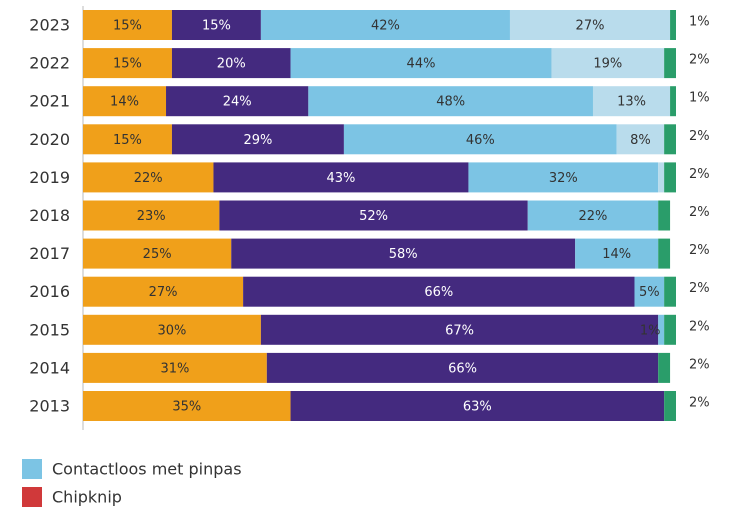  I want to click on value-label: 48%, so click(450, 102).